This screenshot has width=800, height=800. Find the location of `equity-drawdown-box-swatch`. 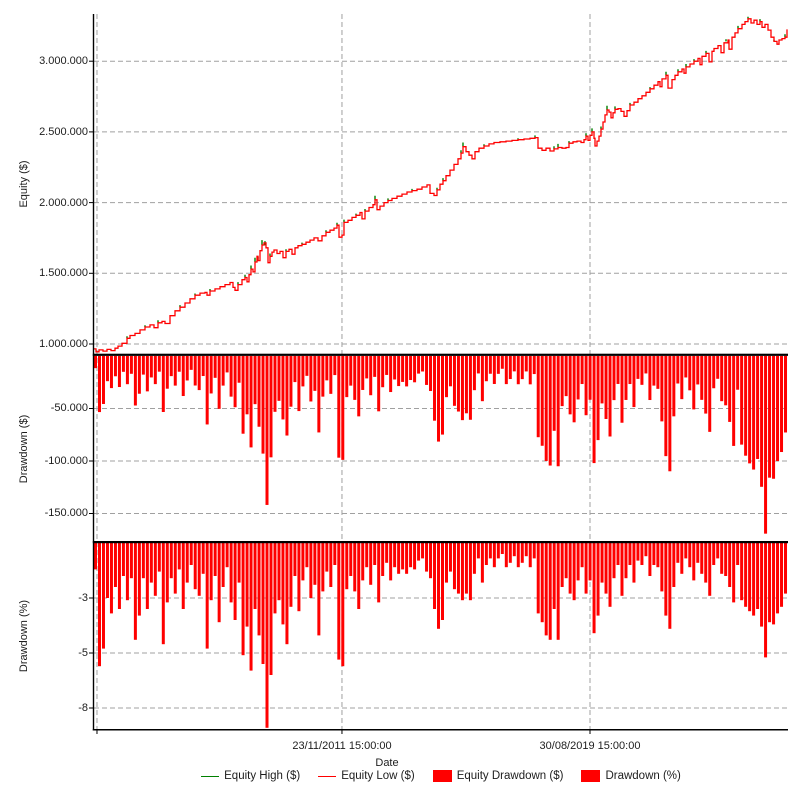

equity-drawdown-box-swatch is located at coordinates (442, 776).